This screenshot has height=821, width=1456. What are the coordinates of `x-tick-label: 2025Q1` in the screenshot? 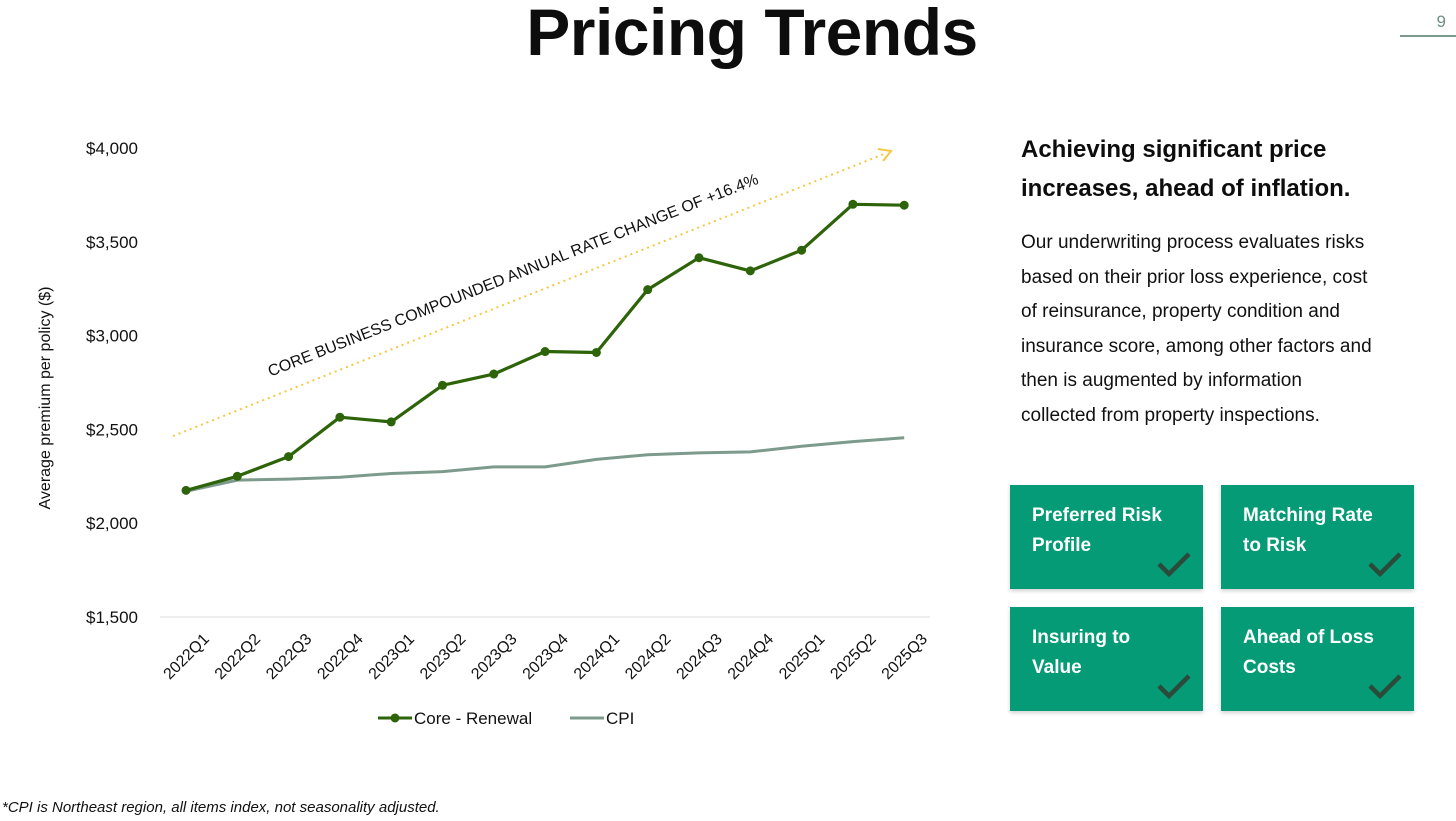 It's located at (802, 657).